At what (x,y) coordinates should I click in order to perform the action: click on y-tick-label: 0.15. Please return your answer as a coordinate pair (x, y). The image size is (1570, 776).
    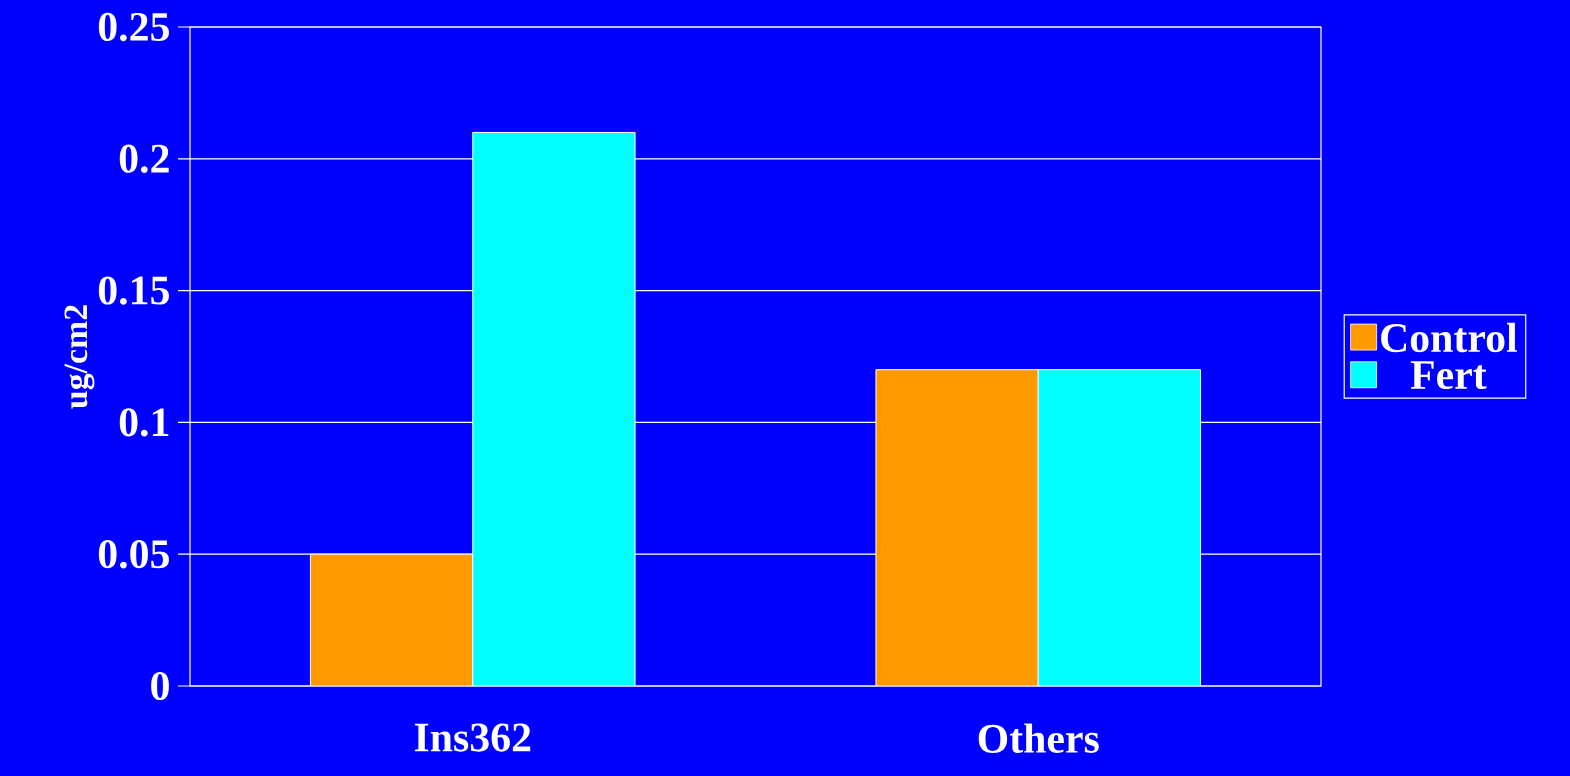
    Looking at the image, I should click on (133, 290).